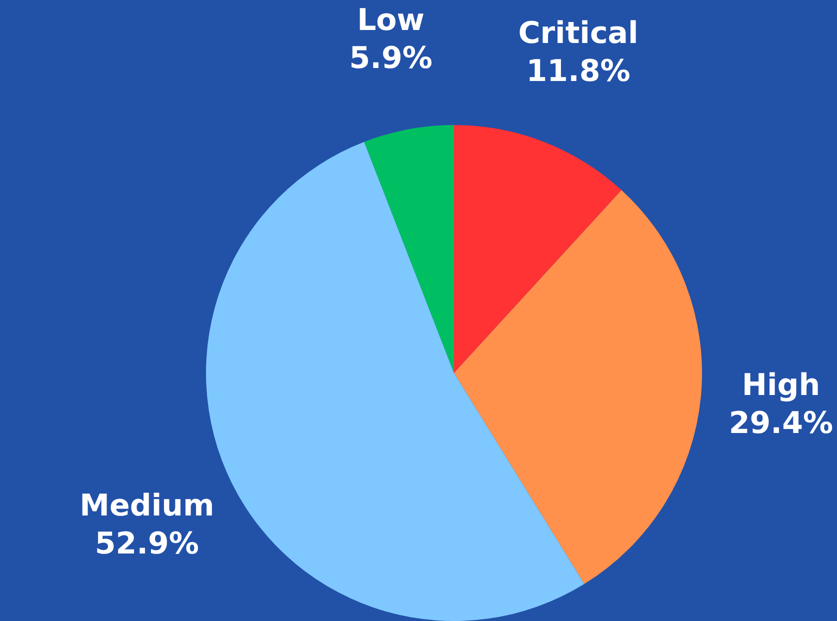 The height and width of the screenshot is (621, 837). I want to click on data-label: 11.8%, so click(578, 72).